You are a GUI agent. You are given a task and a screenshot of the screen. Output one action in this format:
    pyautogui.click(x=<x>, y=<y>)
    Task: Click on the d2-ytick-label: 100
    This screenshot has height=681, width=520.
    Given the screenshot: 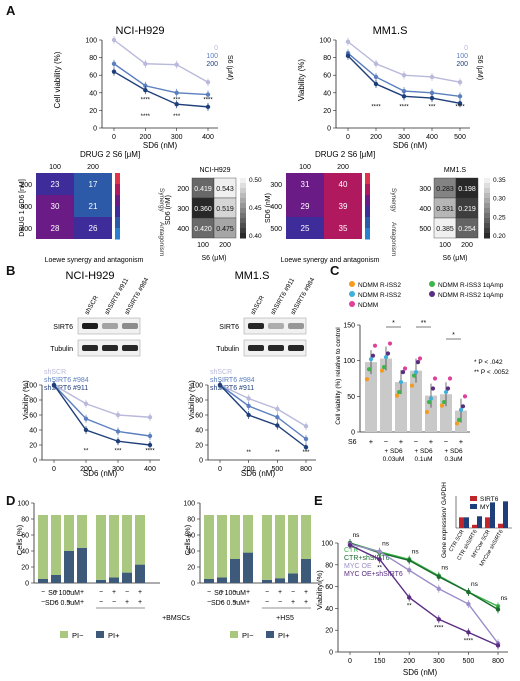 What is the action you would take?
    pyautogui.click(x=189, y=504)
    